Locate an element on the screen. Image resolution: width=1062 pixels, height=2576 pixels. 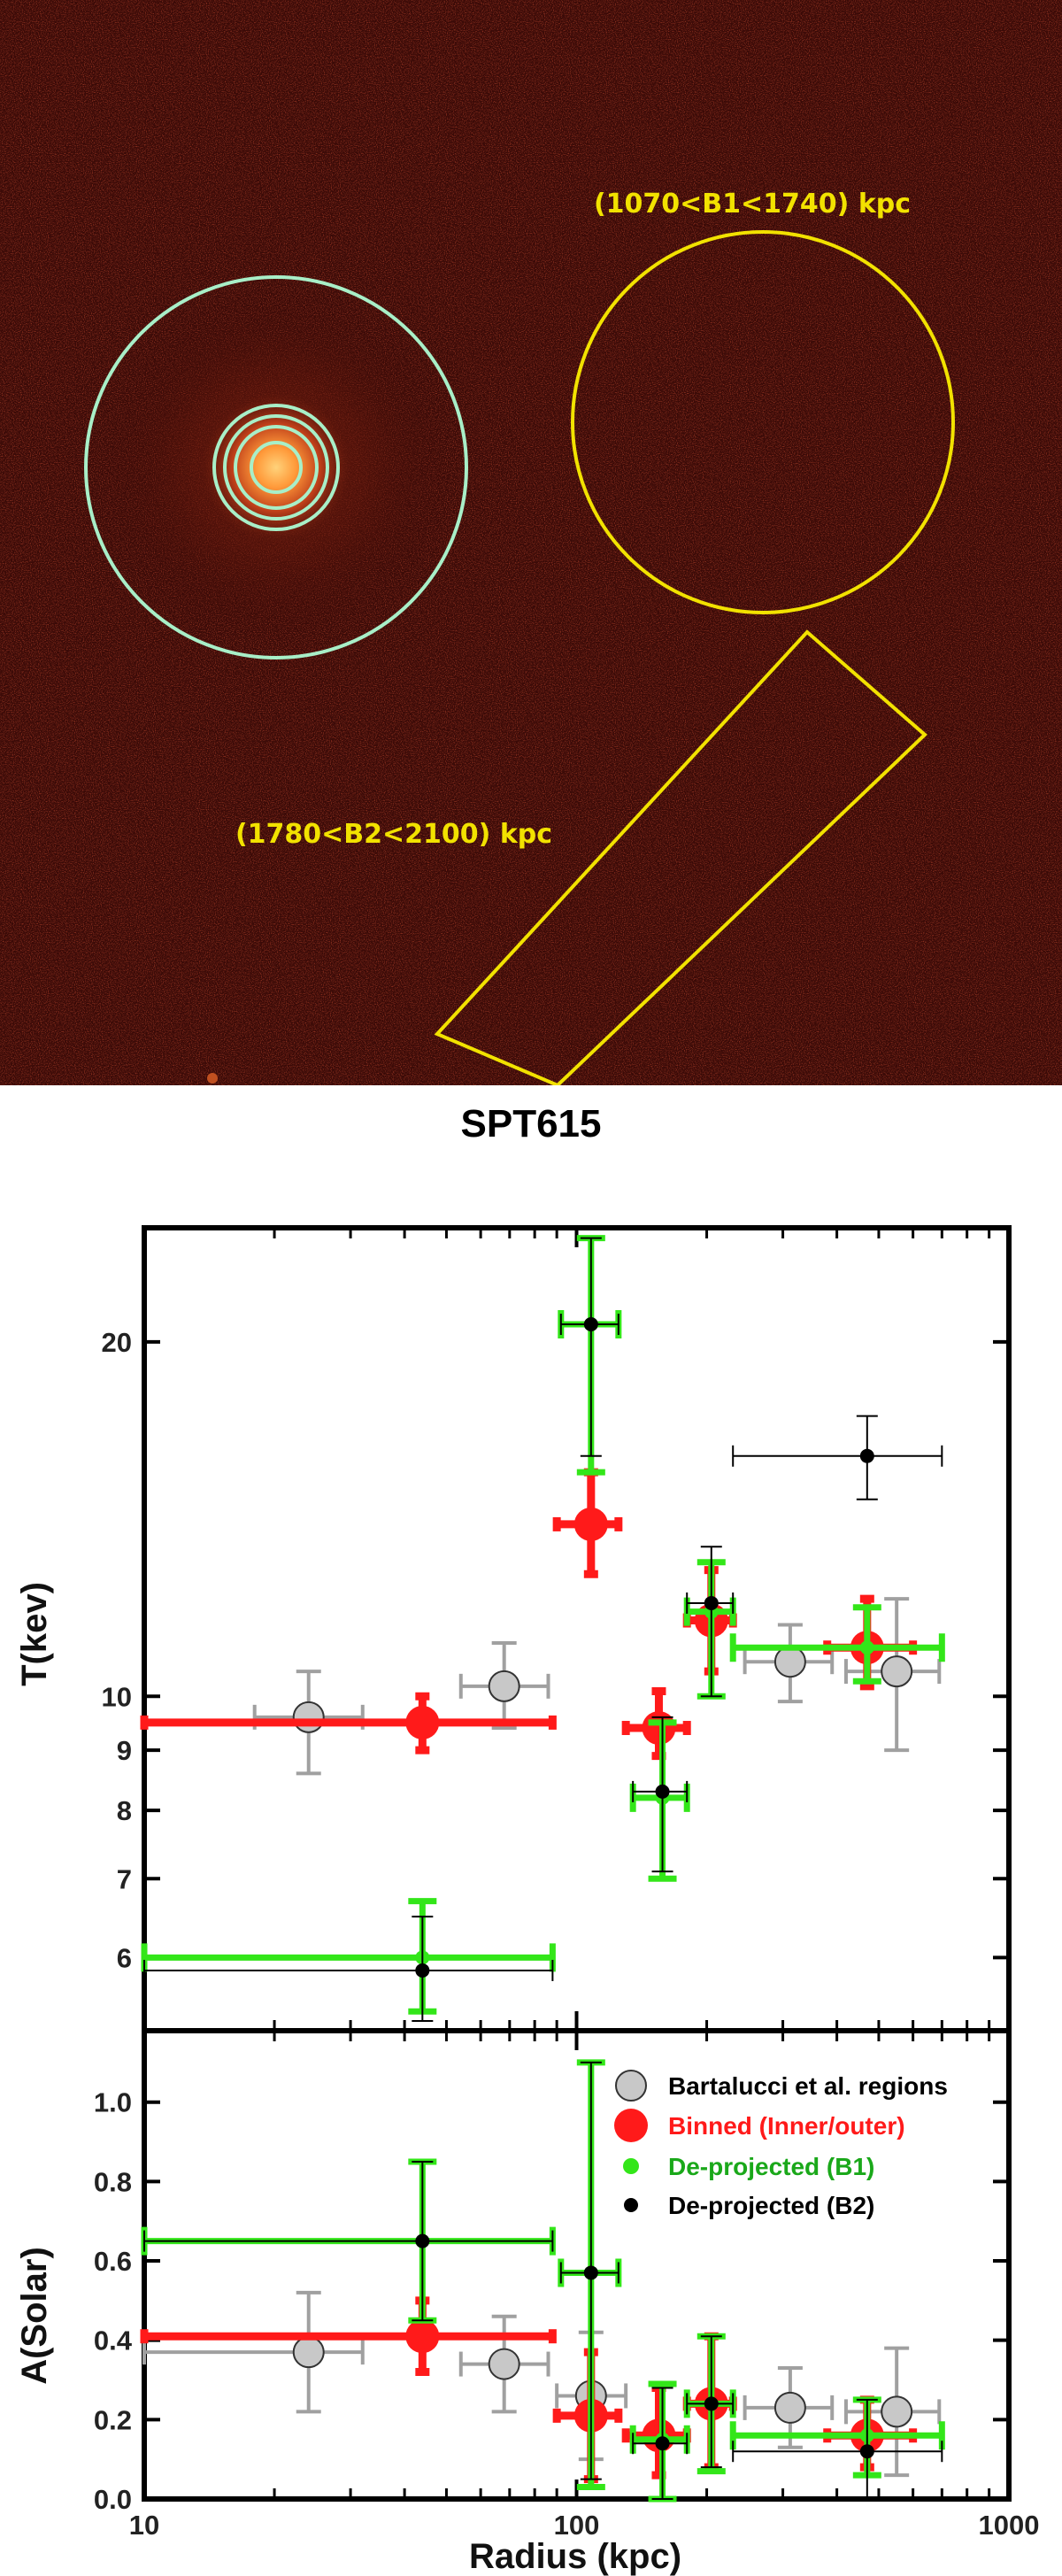
y-tick-label-0-3: 9 is located at coordinates (124, 1750).